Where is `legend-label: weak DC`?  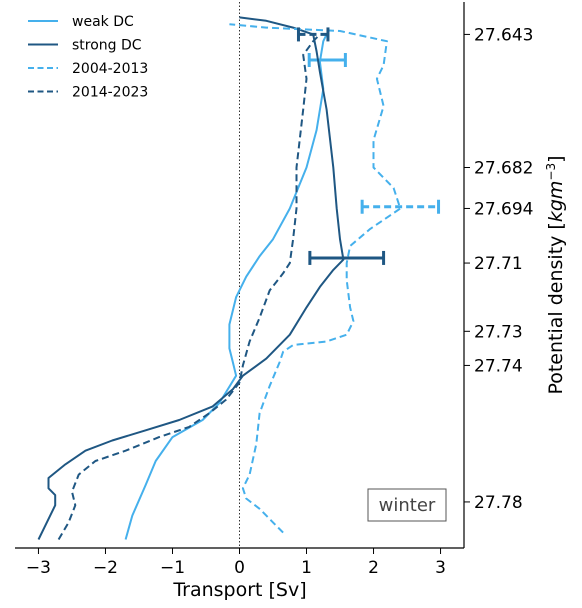 legend-label: weak DC is located at coordinates (103, 22).